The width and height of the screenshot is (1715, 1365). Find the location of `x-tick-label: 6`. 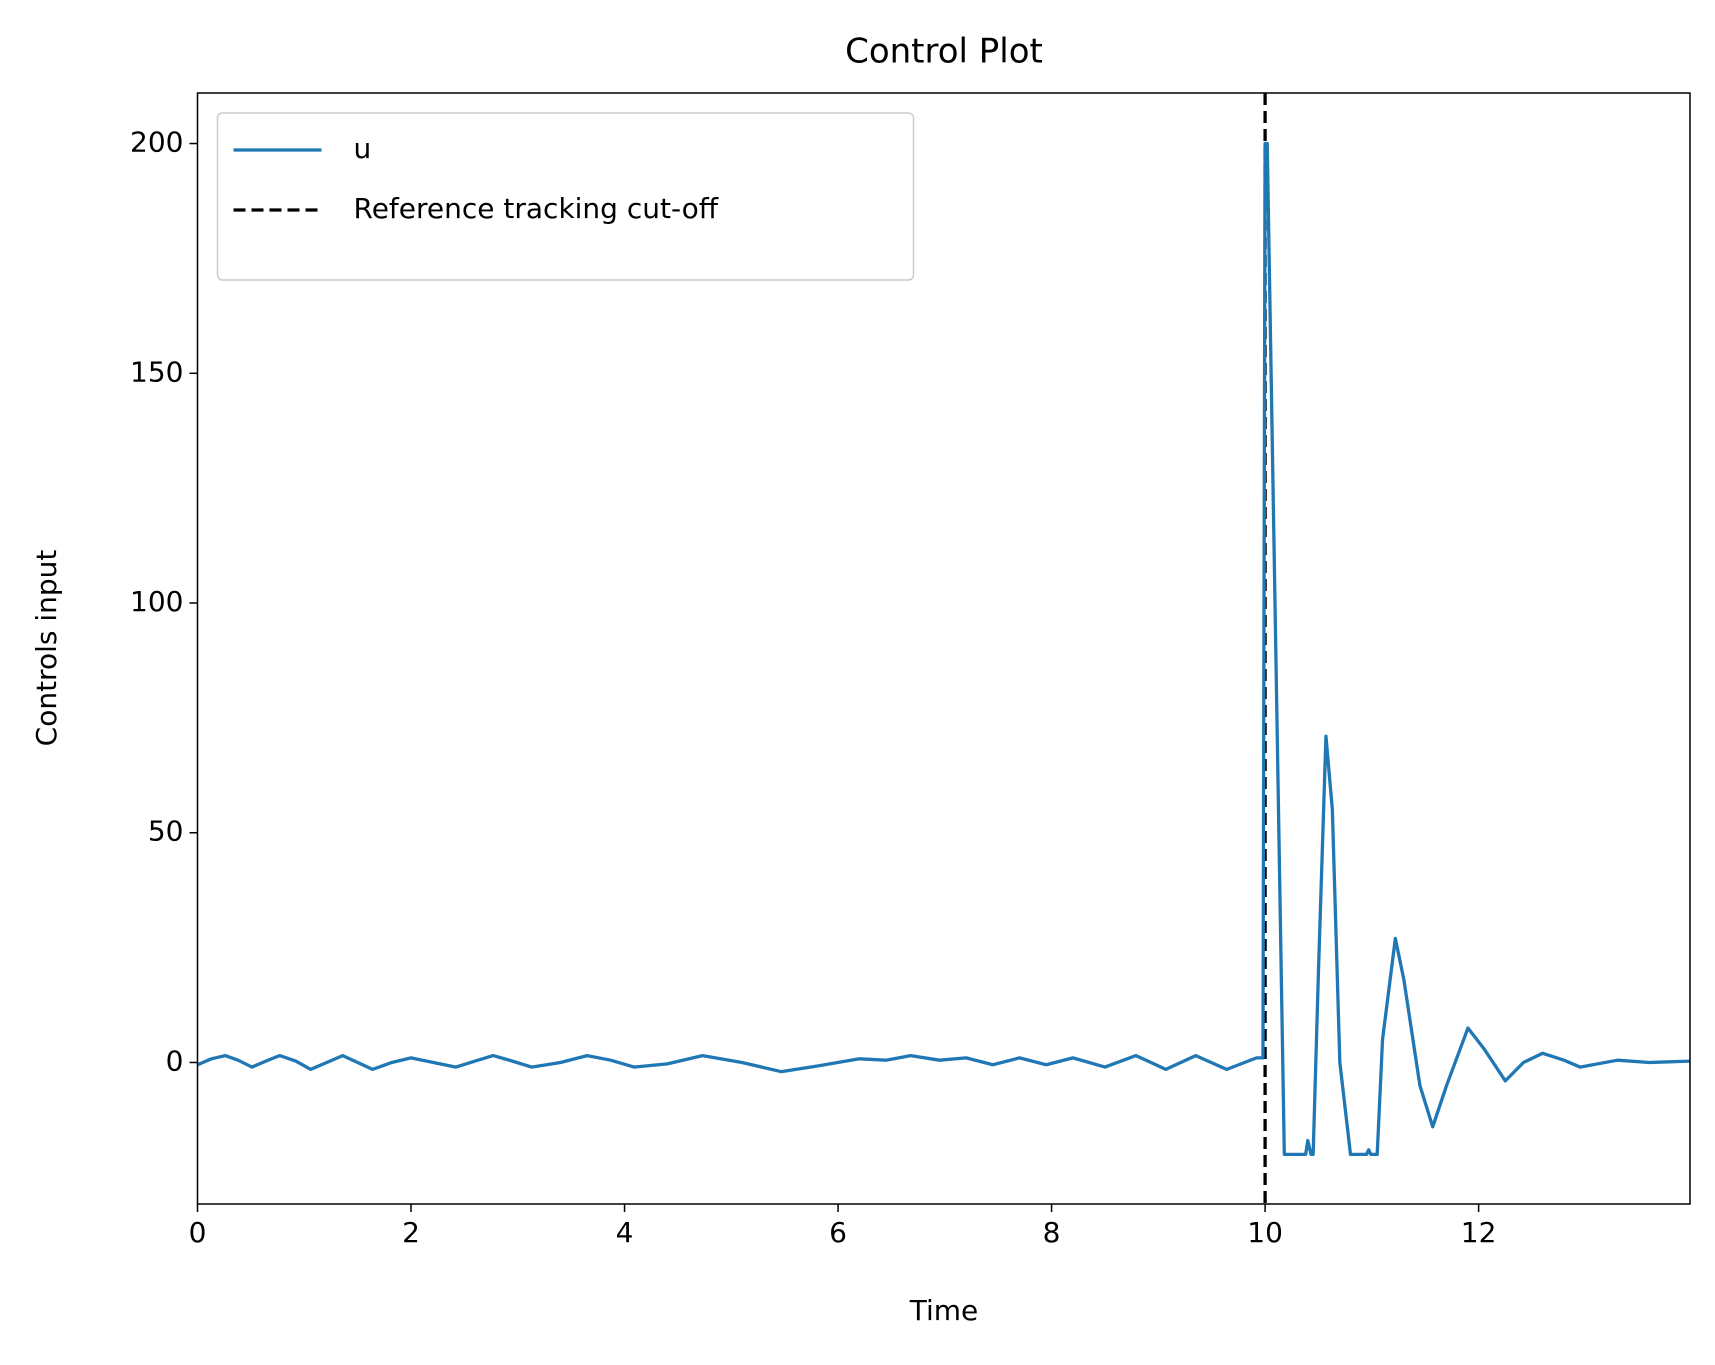

x-tick-label: 6 is located at coordinates (838, 1232).